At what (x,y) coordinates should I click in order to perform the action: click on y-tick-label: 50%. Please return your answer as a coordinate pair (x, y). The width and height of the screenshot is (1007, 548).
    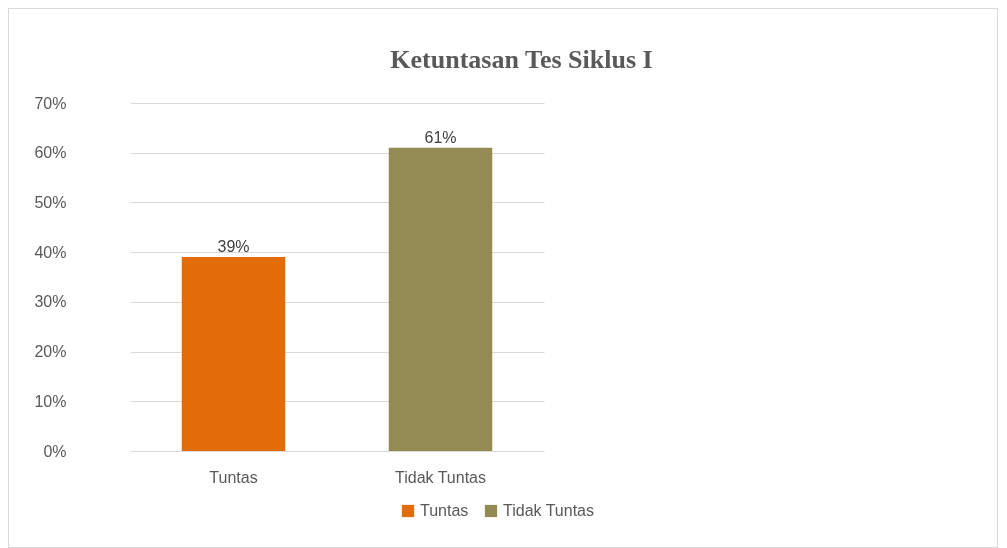
    Looking at the image, I should click on (50, 202).